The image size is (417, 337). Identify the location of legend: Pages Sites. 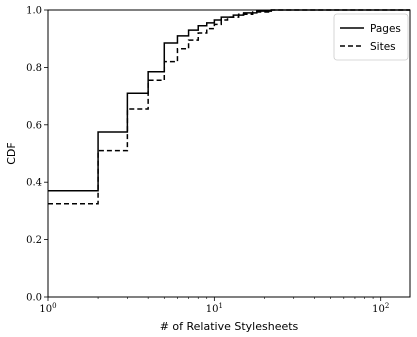
(371, 37).